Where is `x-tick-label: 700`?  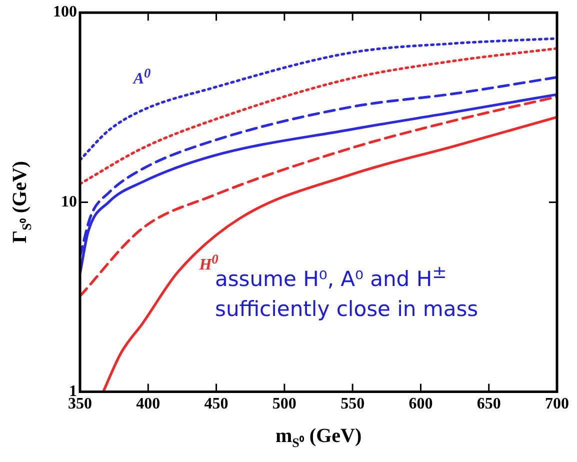 x-tick-label: 700 is located at coordinates (557, 404).